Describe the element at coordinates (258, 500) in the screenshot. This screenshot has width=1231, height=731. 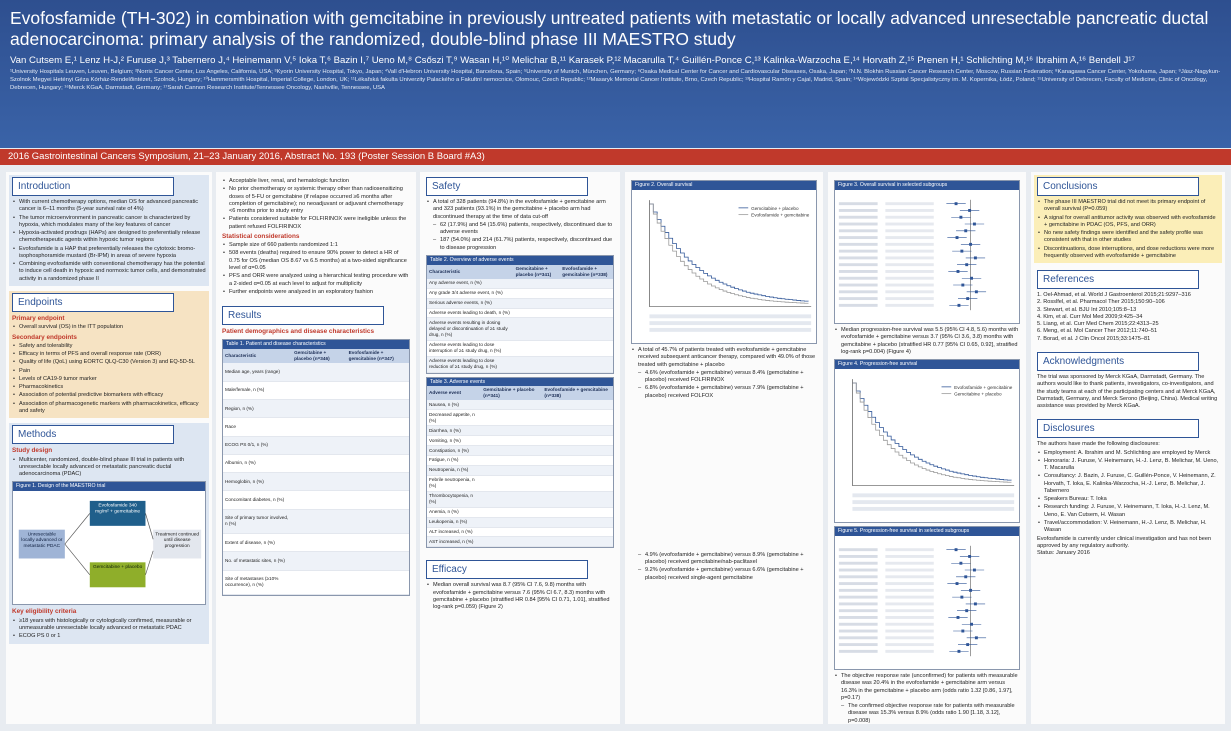
I see `row-label: Concomitant diabetes, n (%)` at that location.